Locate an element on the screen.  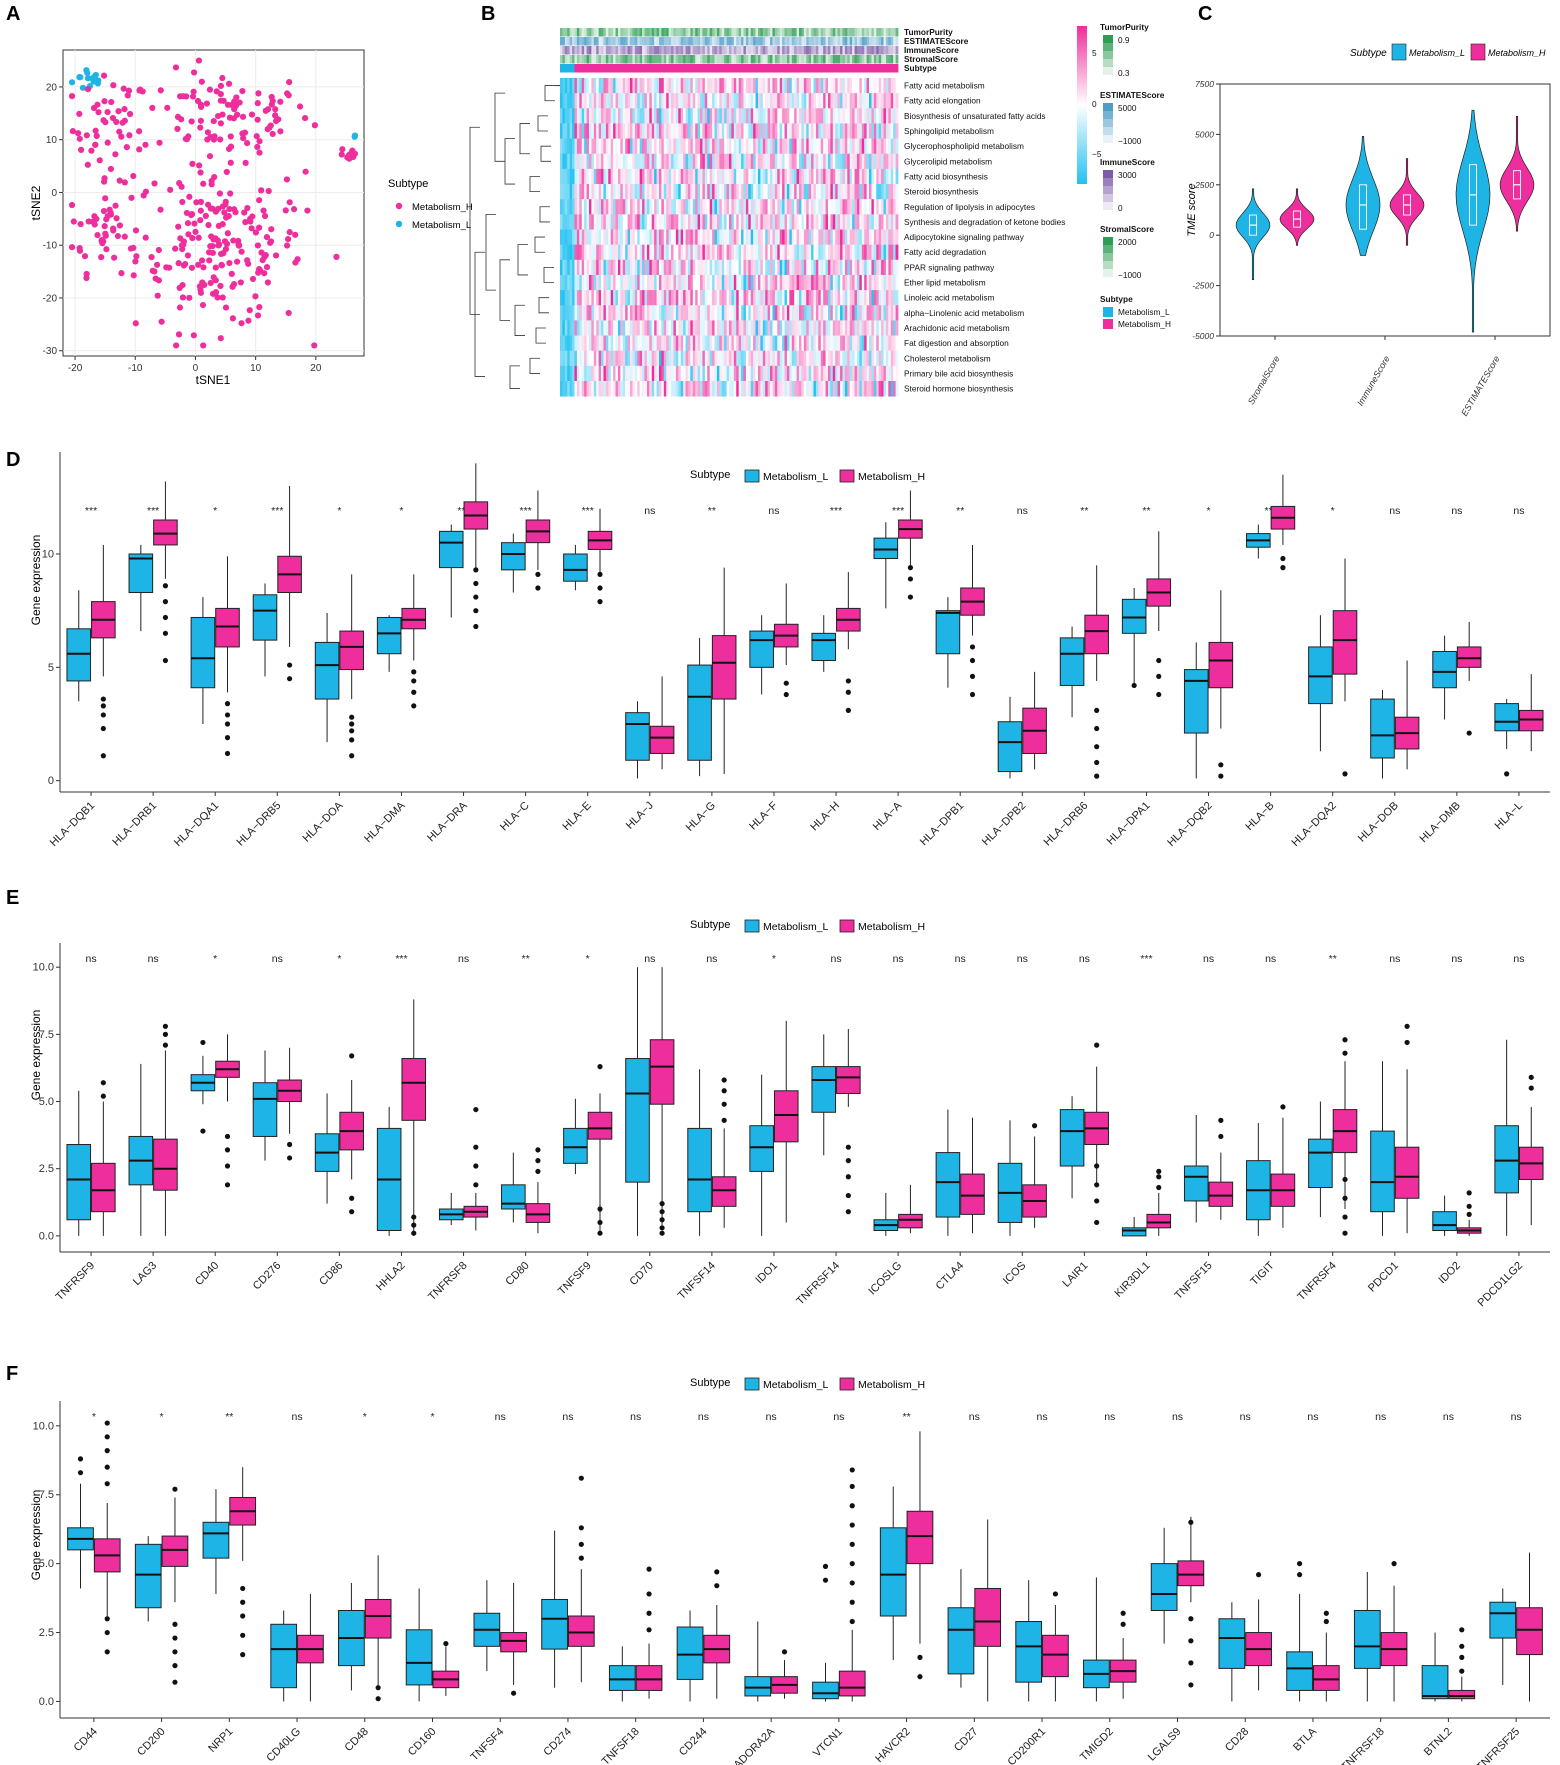
heatmap-cells is located at coordinates (729, 237).